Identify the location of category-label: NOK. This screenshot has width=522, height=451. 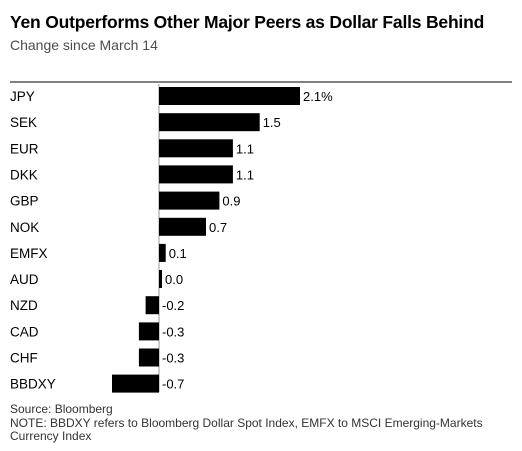
(24, 227).